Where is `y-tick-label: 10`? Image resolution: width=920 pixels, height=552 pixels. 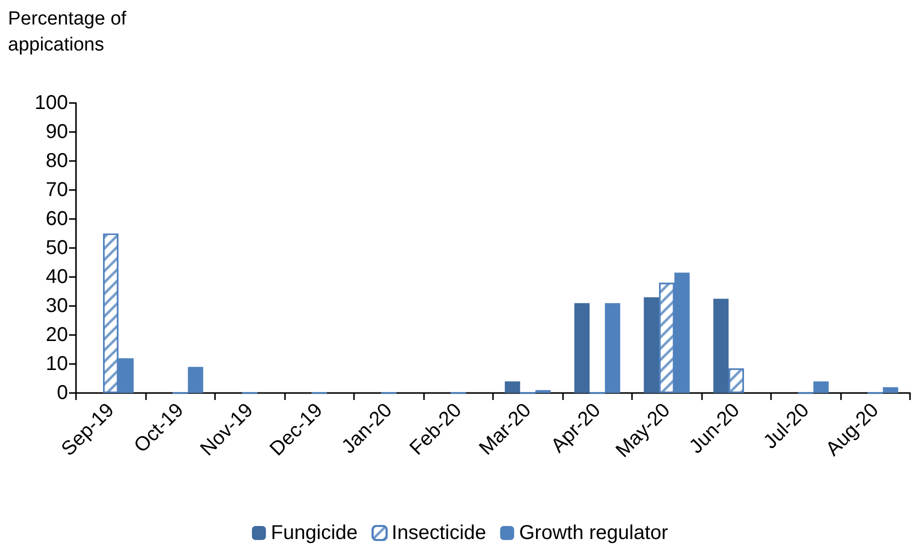 y-tick-label: 10 is located at coordinates (57, 364).